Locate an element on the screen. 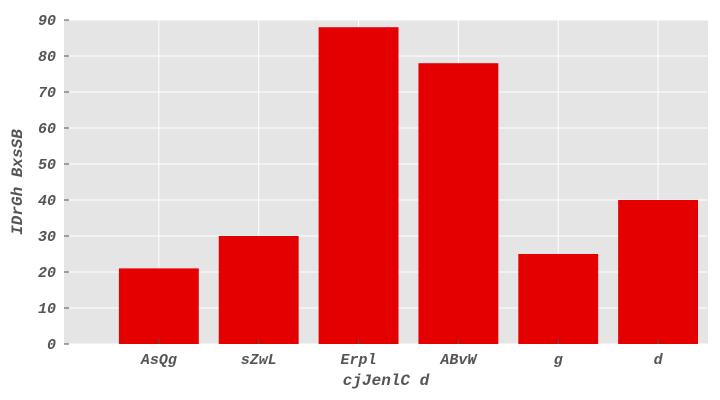 This screenshot has height=400, width=720. y-tick-label: 50 is located at coordinates (47, 165).